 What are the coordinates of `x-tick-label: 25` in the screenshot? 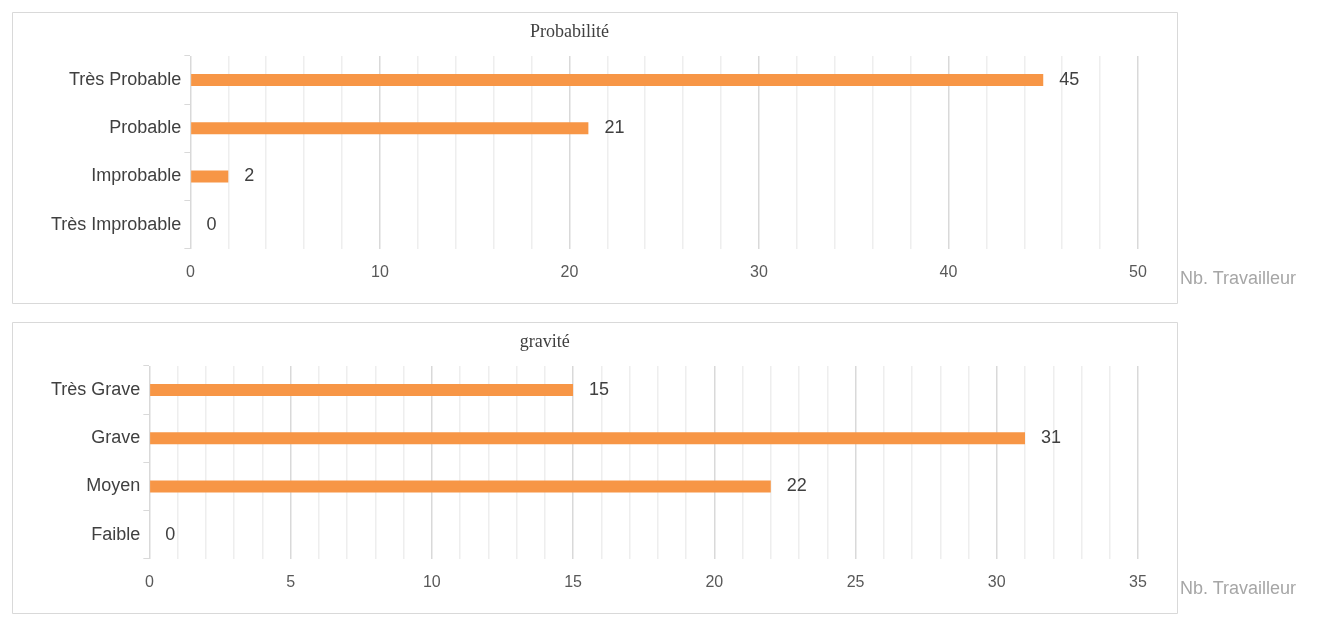 It's located at (855, 581).